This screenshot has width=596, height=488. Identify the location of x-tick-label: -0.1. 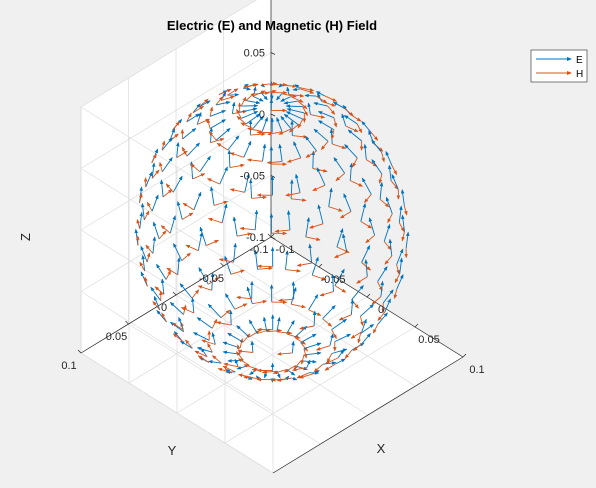
(285, 250).